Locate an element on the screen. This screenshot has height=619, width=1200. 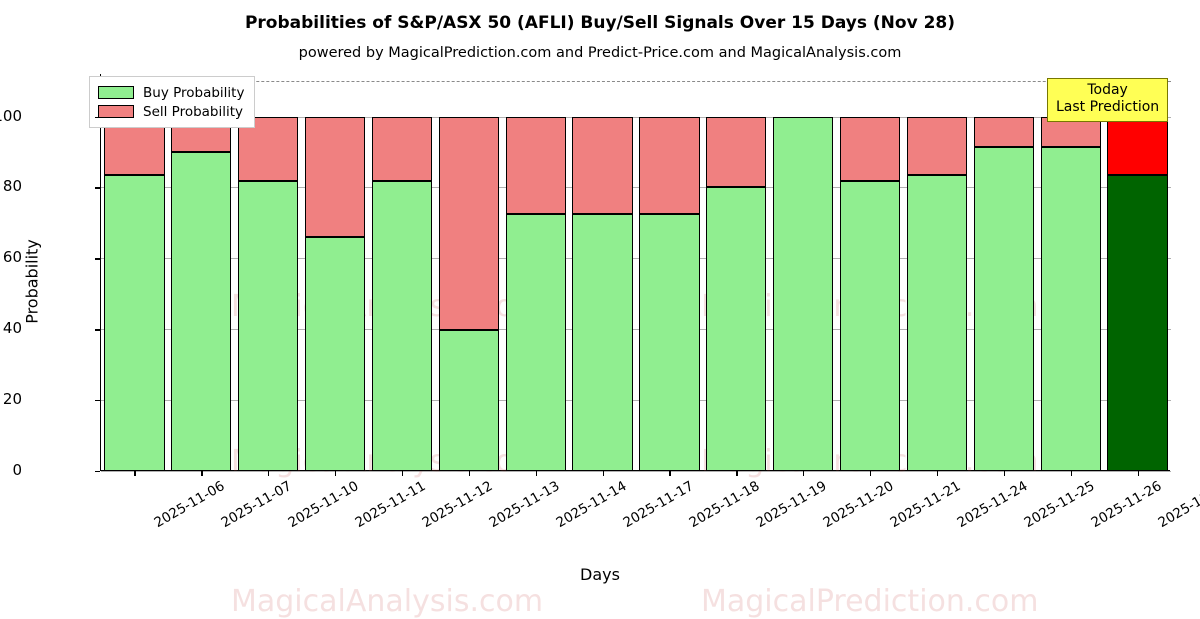
y-tick-label: 80 is located at coordinates (12, 186).